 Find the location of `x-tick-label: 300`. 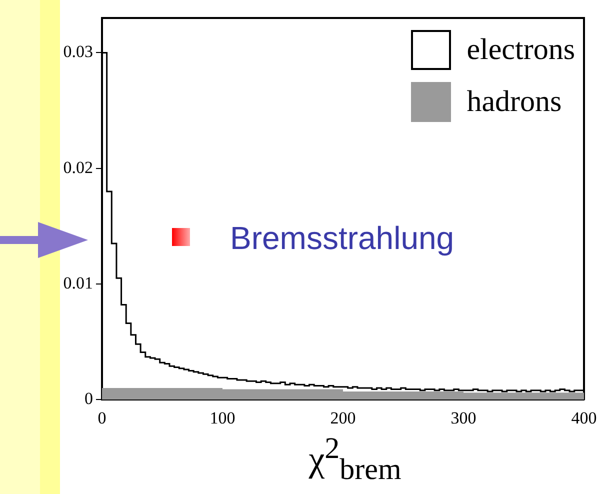

x-tick-label: 300 is located at coordinates (463, 418).